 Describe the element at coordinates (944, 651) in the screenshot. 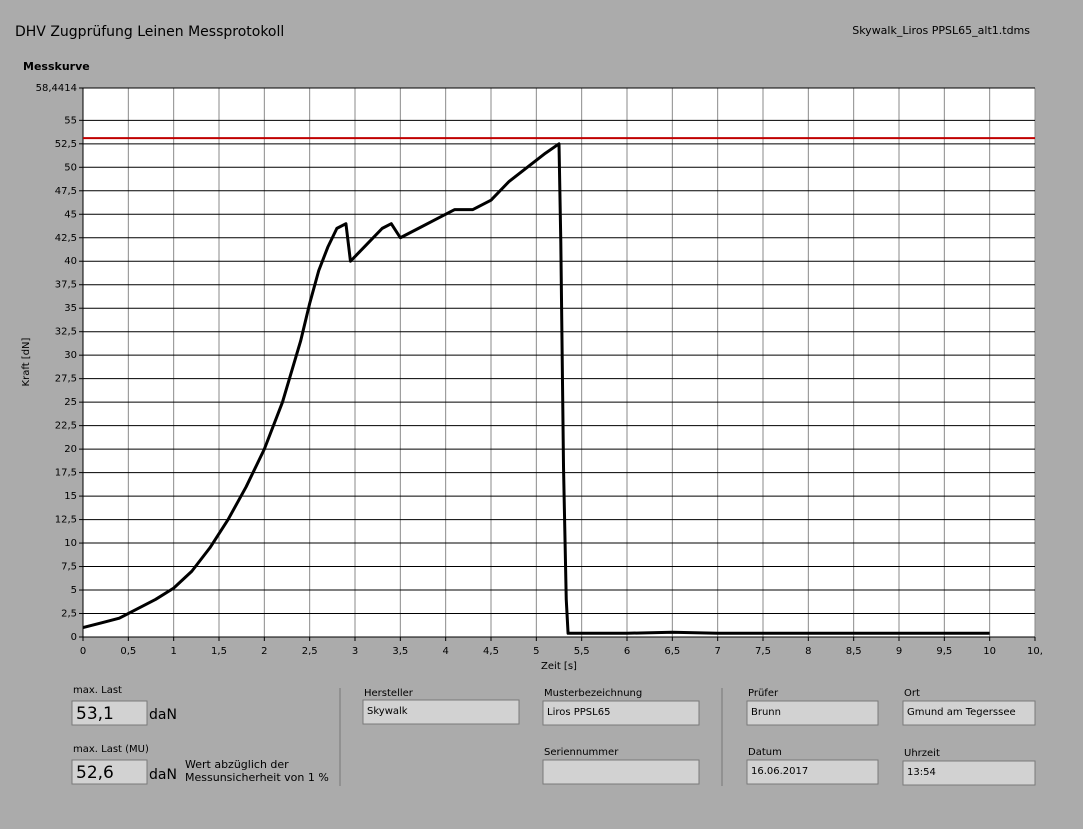

I see `x-tick-label: 9,5` at that location.